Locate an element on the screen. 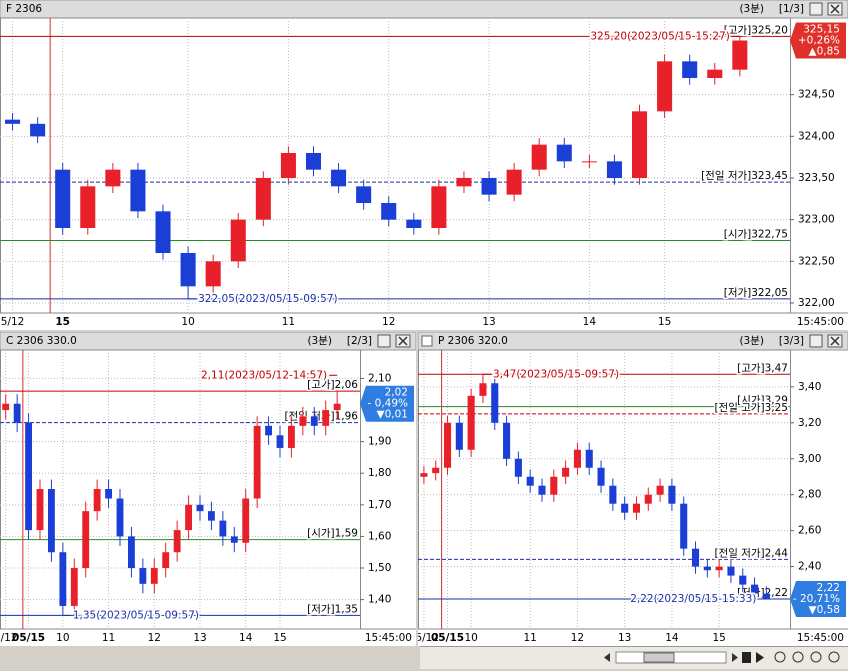 Image resolution: width=848 pixels, height=671 pixels. last-change: ▼0,58 is located at coordinates (824, 610).